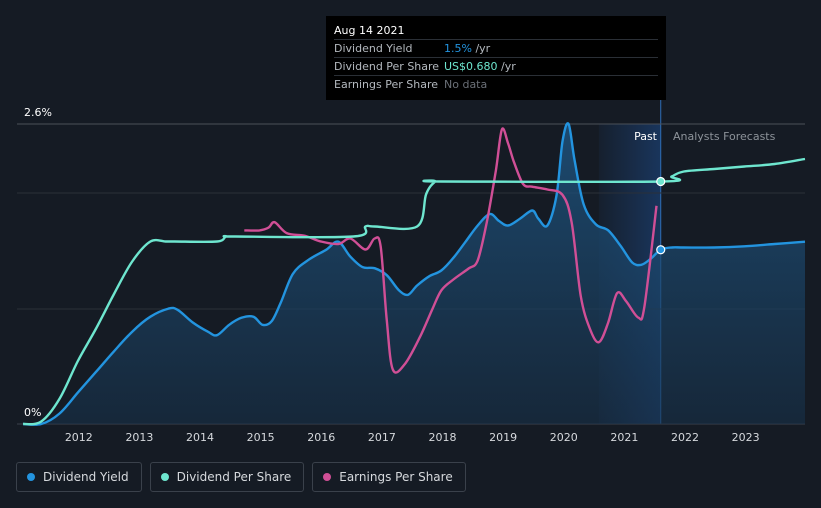  Describe the element at coordinates (369, 30) in the screenshot. I see `tooltip-date: Aug 14 2021` at that location.